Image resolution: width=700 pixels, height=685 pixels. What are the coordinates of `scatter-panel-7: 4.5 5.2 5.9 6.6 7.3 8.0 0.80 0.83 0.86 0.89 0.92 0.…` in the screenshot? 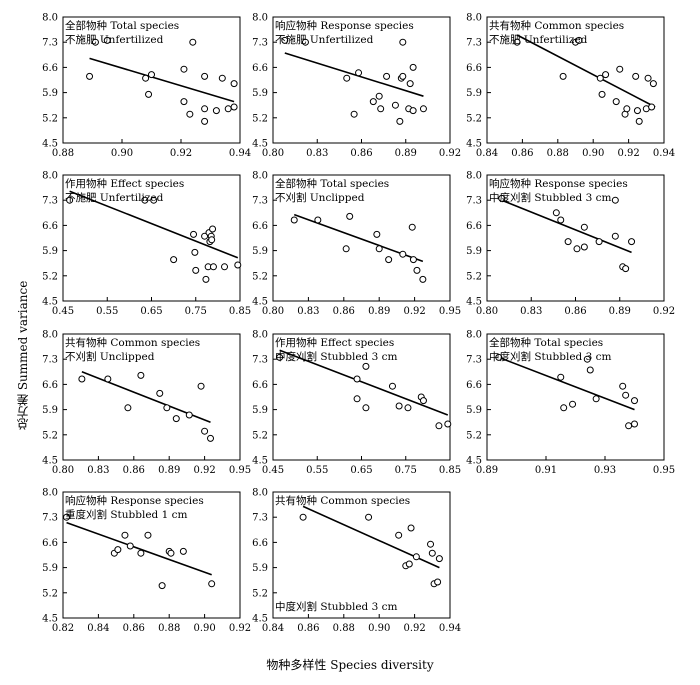 It's located at (146, 403).